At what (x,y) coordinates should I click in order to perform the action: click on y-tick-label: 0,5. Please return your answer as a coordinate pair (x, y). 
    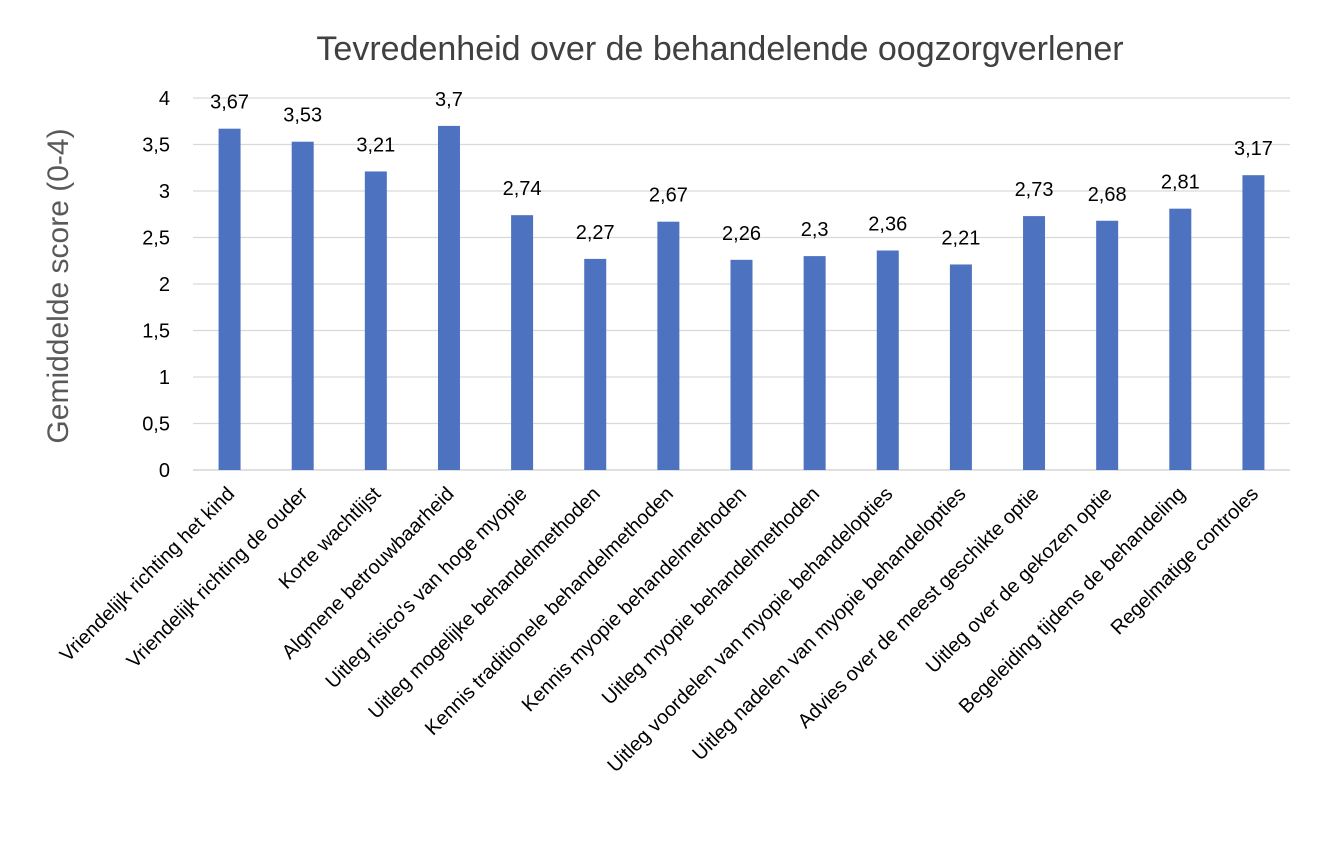
    Looking at the image, I should click on (156, 425).